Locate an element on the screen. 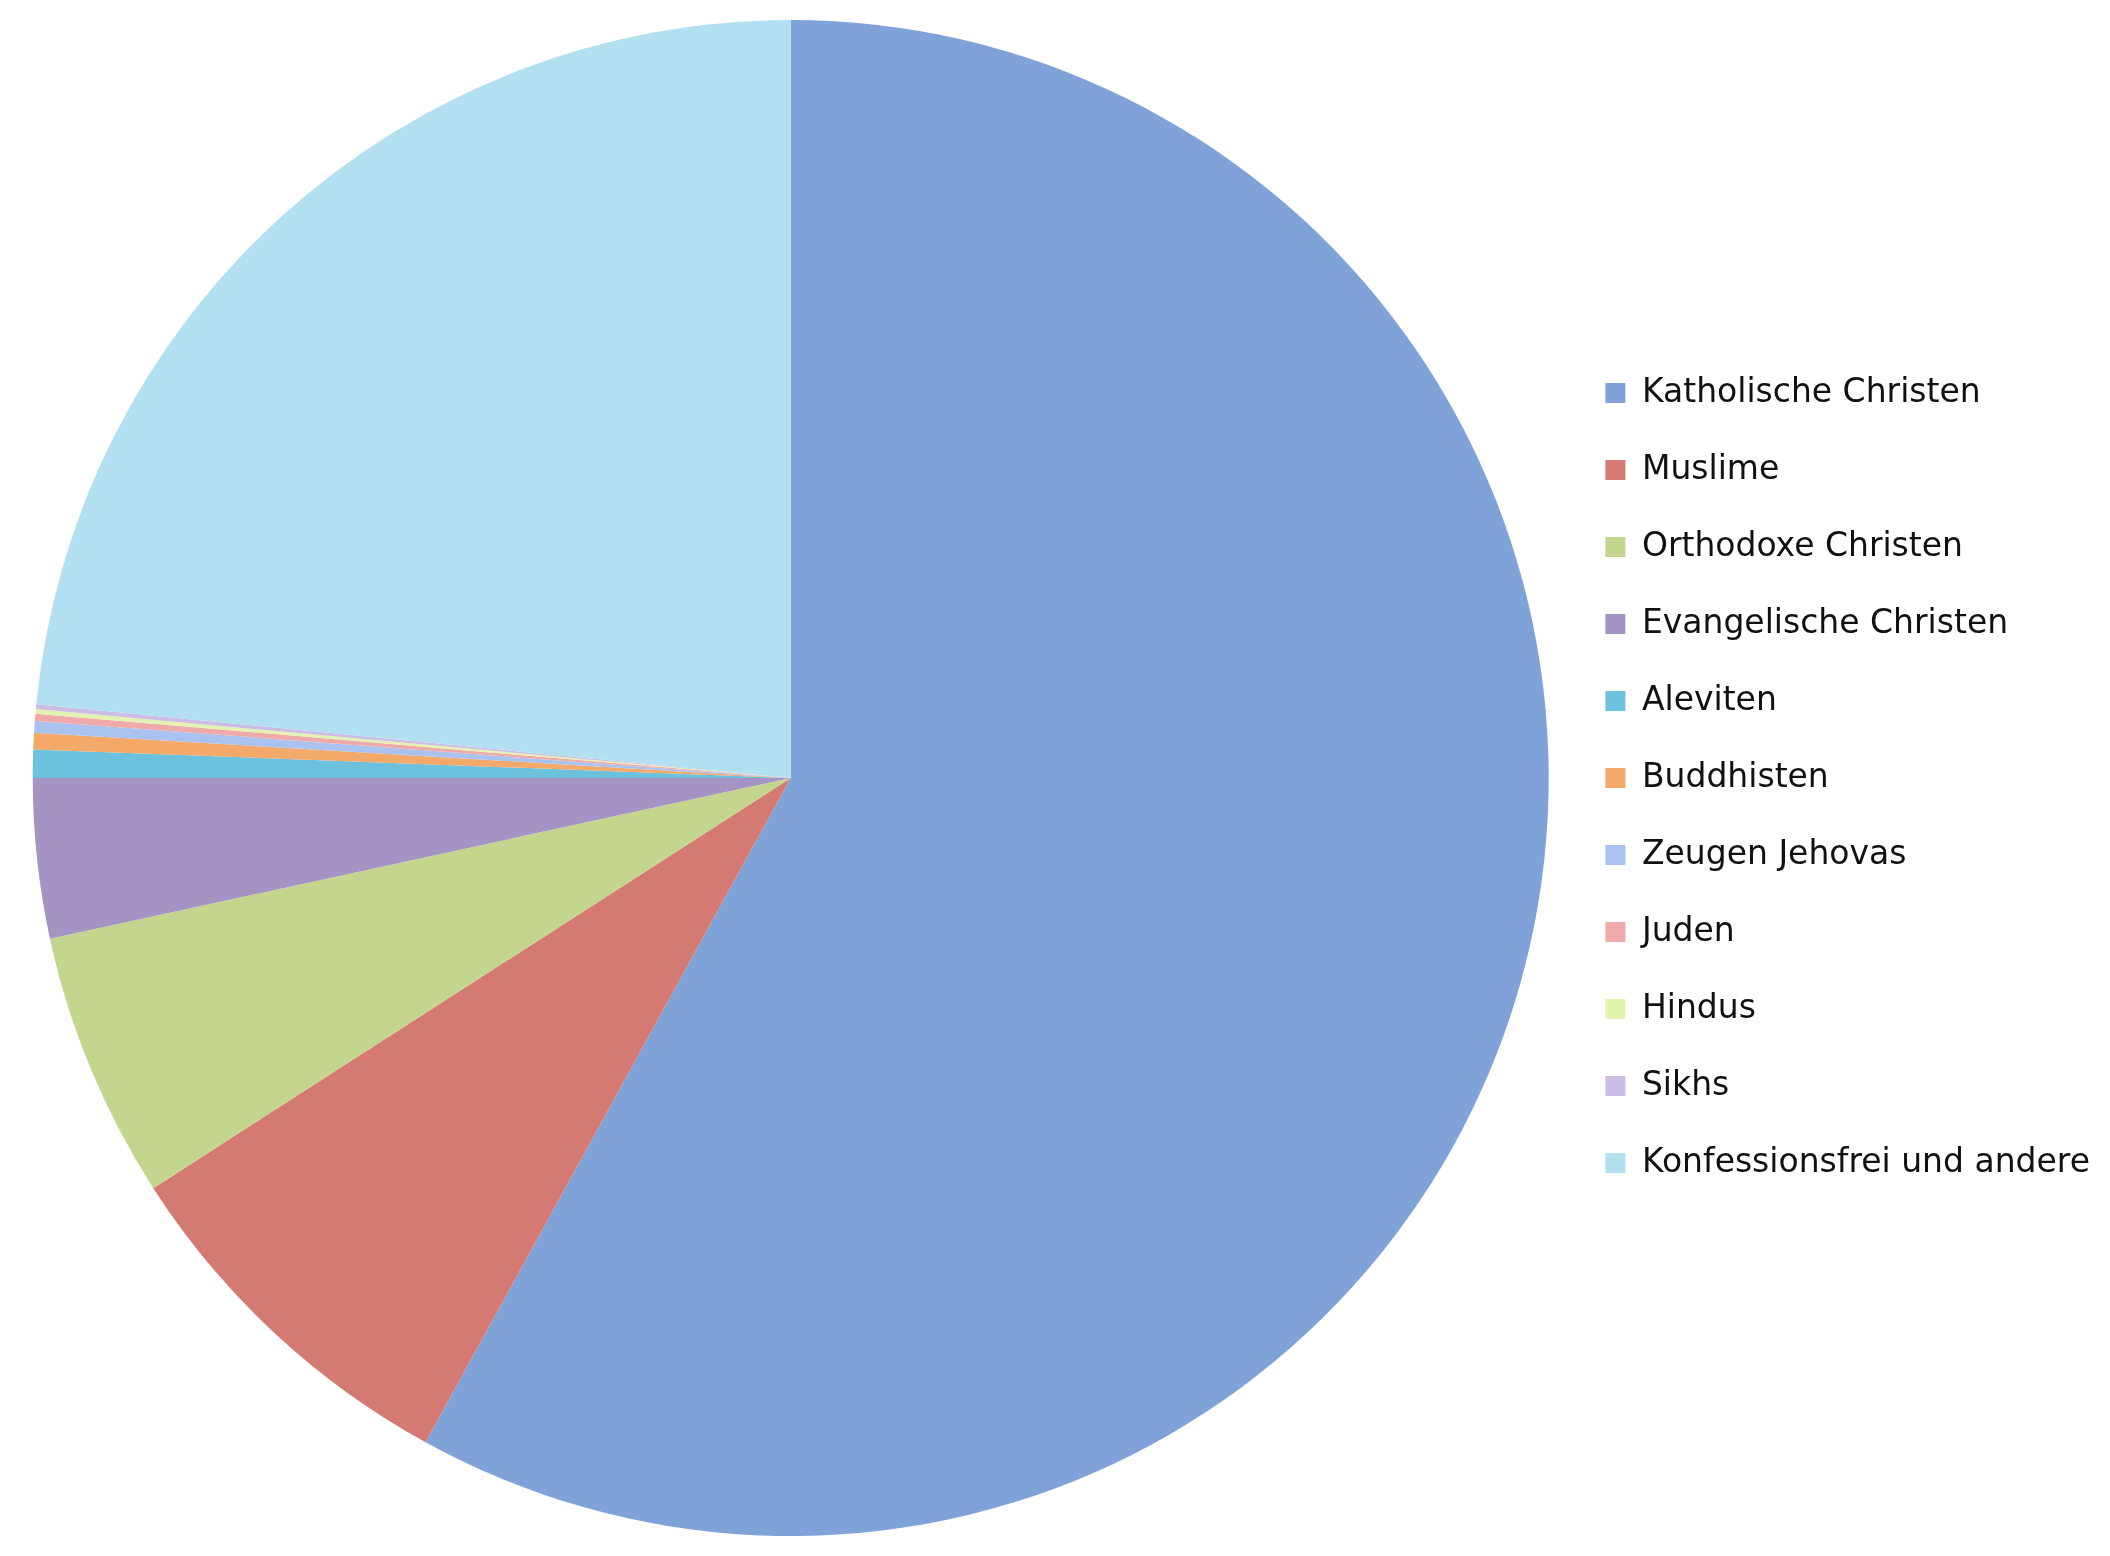  legend-label: Juden is located at coordinates (1687, 929).